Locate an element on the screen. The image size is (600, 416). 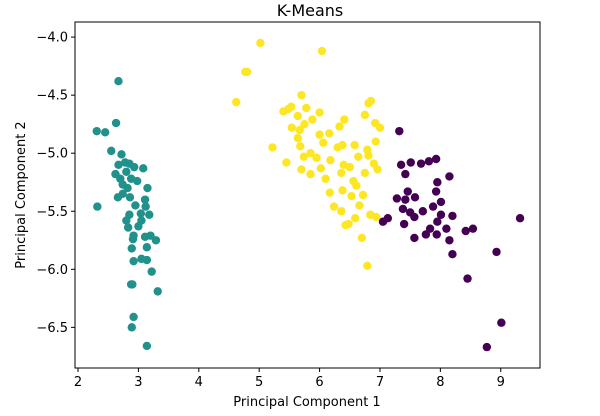
x-axis-ticks: 2 3 4 5 6 7 8 9 is located at coordinates (289, 379).